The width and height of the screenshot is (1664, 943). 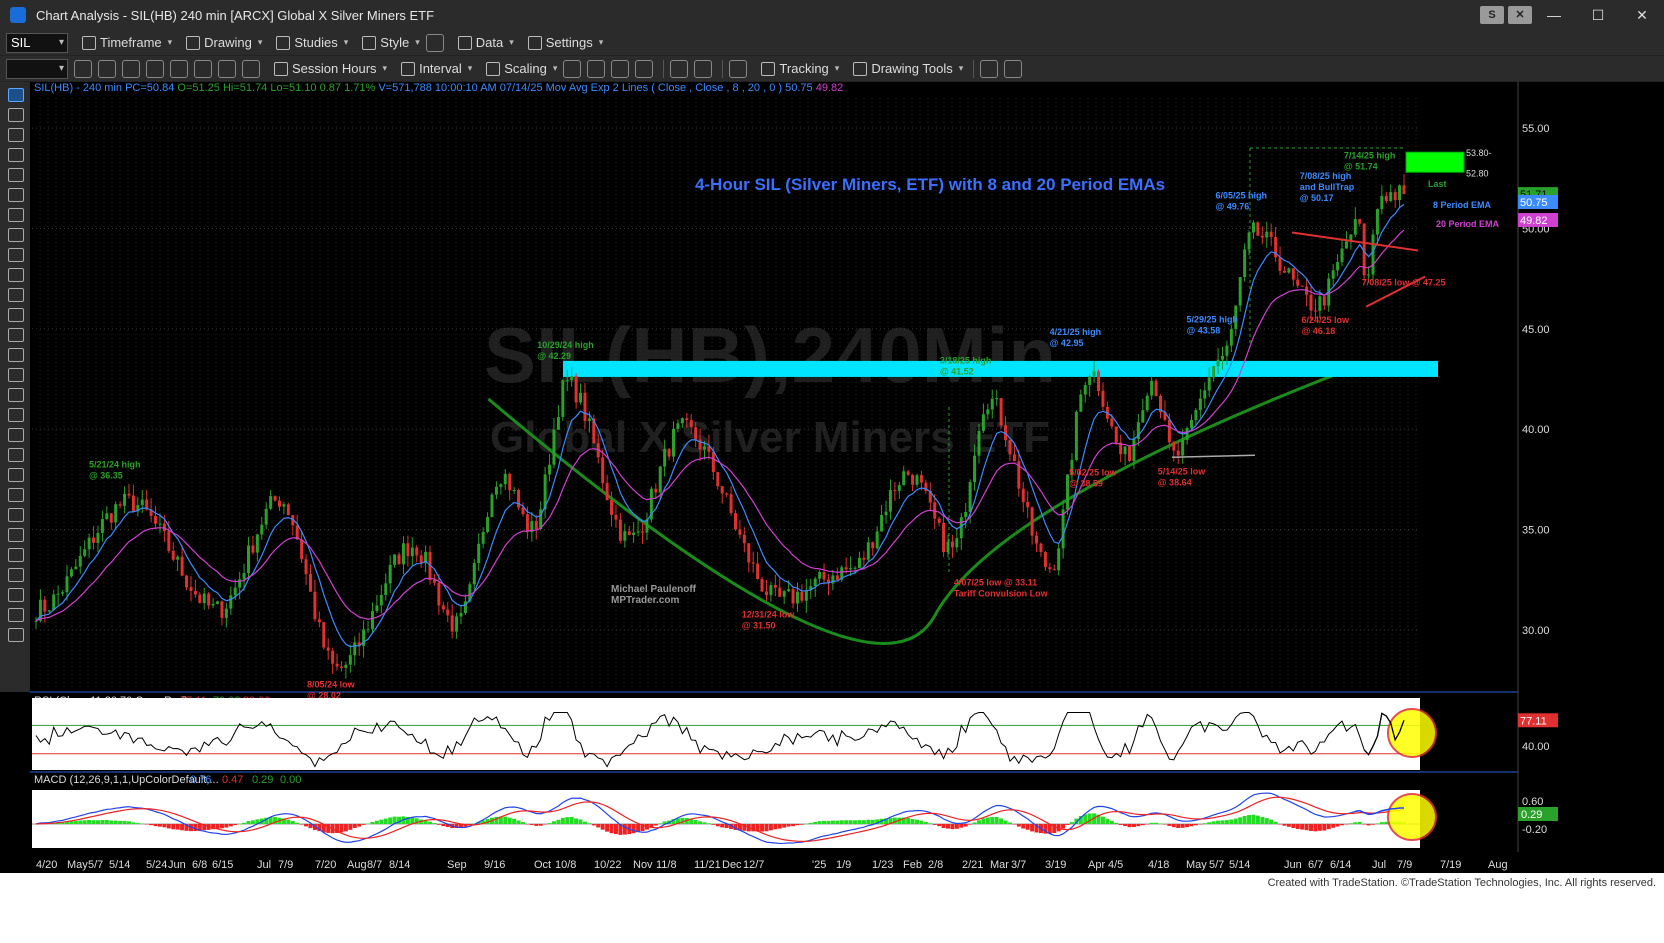 I want to click on layout-icon, so click(x=434, y=42).